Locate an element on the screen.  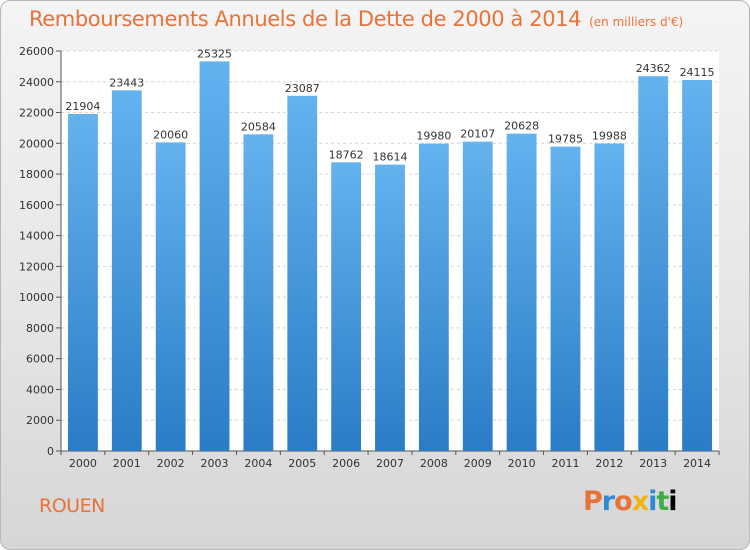
y-tick-label: 24000 is located at coordinates (36, 82).